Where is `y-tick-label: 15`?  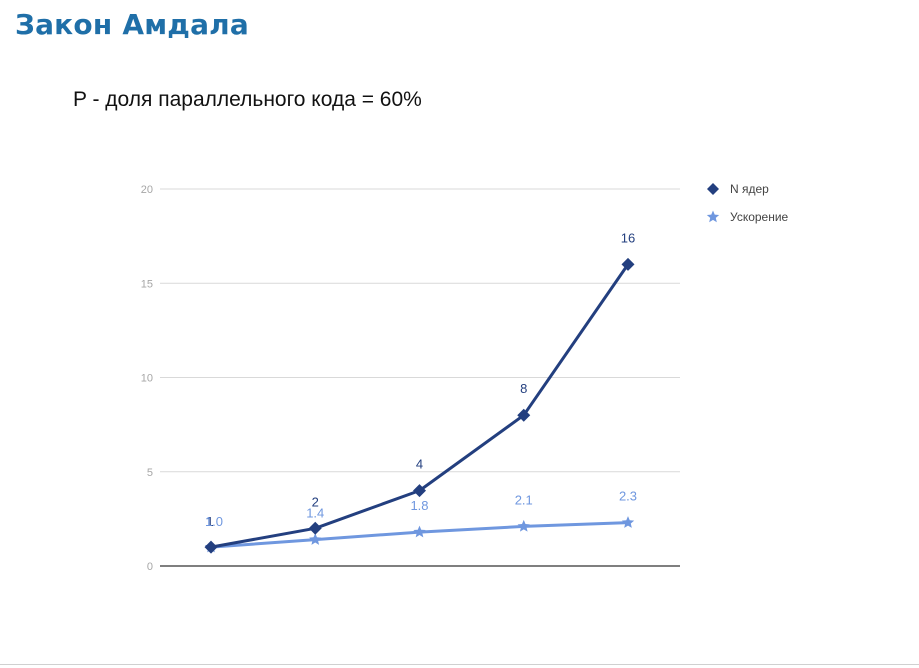 y-tick-label: 15 is located at coordinates (147, 284).